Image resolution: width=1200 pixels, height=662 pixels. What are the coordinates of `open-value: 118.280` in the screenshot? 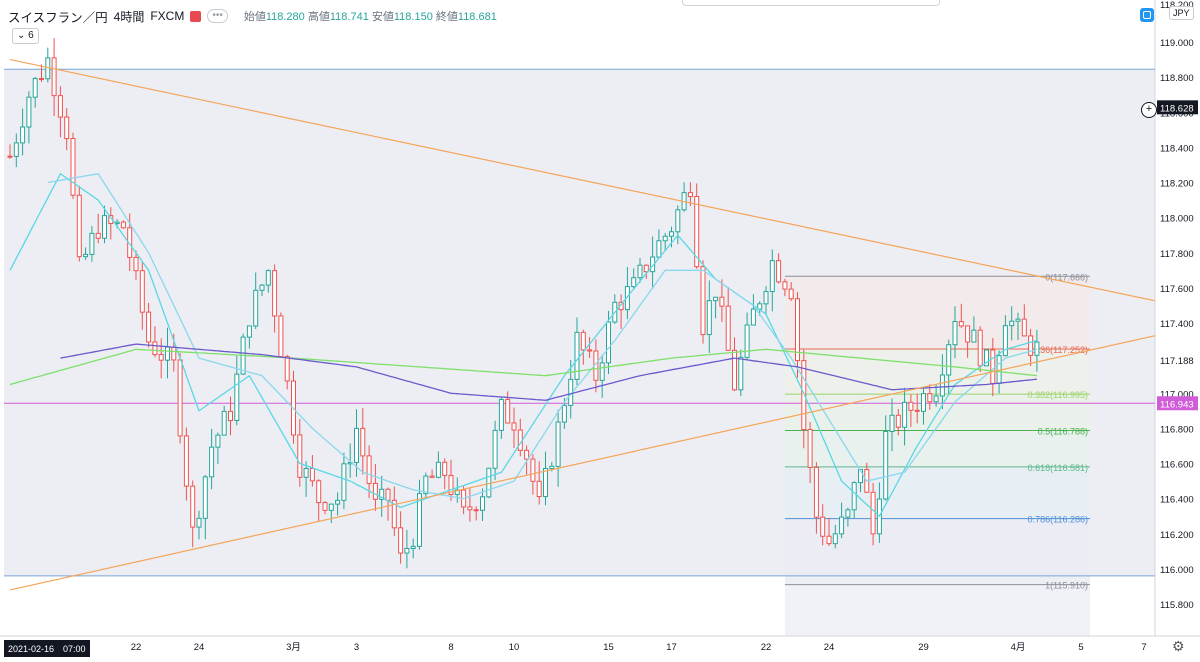 It's located at (285, 17).